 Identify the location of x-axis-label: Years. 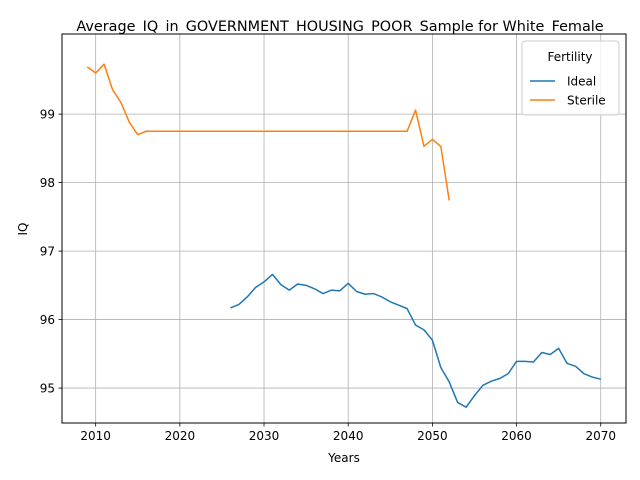
(343, 458).